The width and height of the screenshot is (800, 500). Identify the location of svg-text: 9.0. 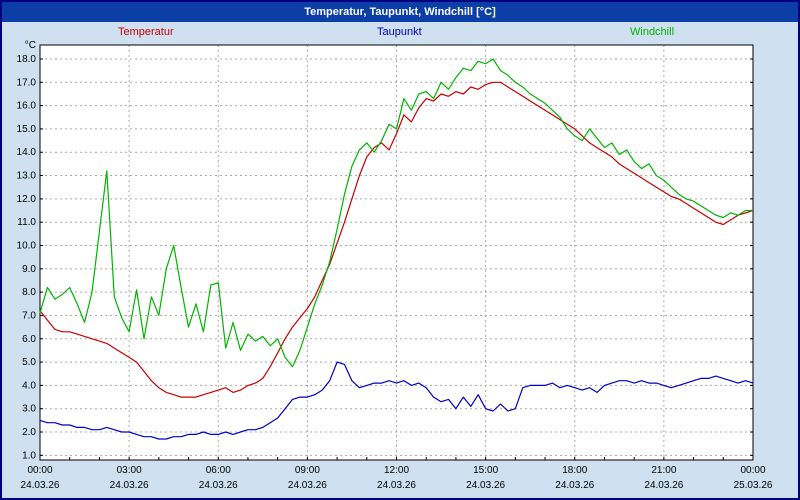
(29, 269).